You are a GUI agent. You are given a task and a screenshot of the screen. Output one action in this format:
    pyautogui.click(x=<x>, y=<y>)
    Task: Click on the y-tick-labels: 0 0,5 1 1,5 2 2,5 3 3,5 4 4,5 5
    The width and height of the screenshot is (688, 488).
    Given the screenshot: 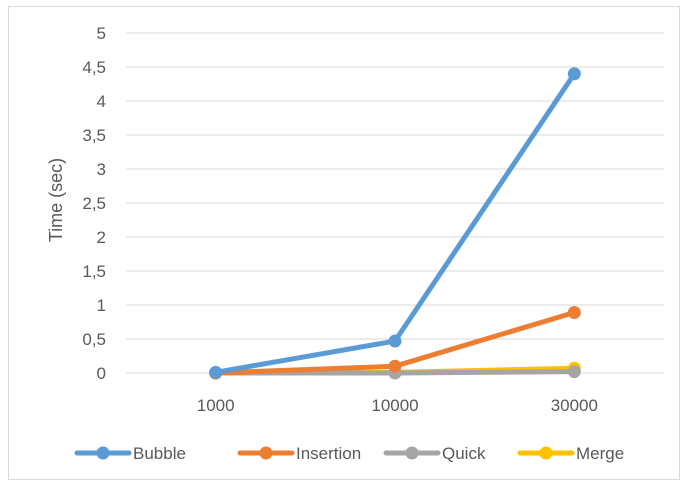 What is the action you would take?
    pyautogui.click(x=94, y=203)
    